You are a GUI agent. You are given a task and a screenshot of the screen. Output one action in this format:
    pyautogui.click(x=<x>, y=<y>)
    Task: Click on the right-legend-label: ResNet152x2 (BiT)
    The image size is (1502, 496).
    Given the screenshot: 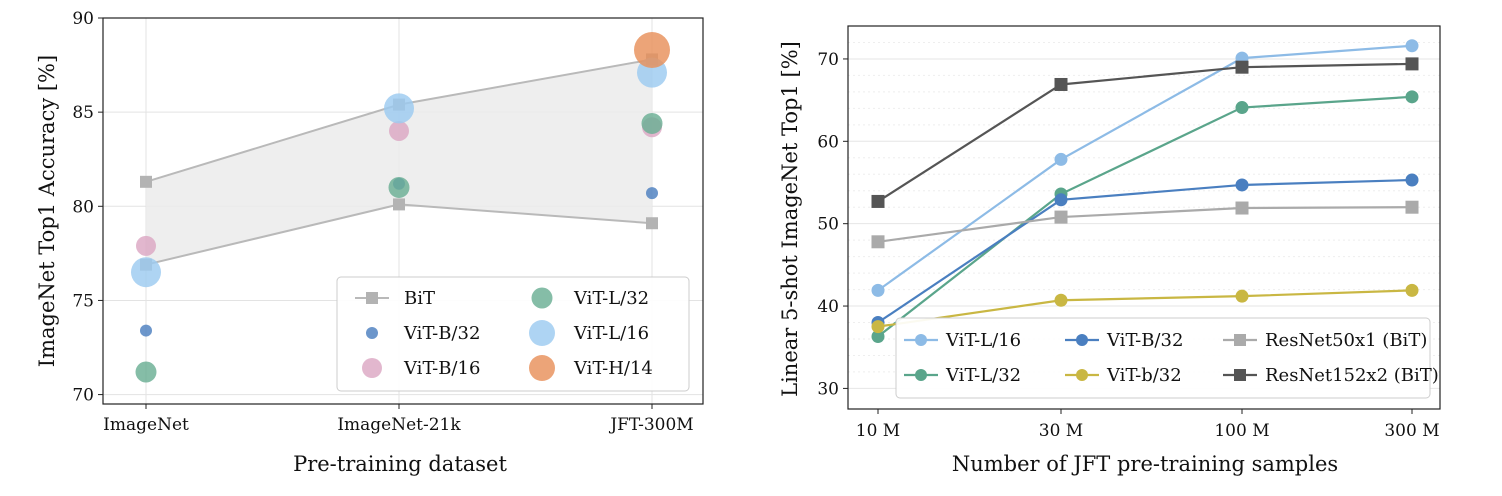 What is the action you would take?
    pyautogui.click(x=1352, y=375)
    